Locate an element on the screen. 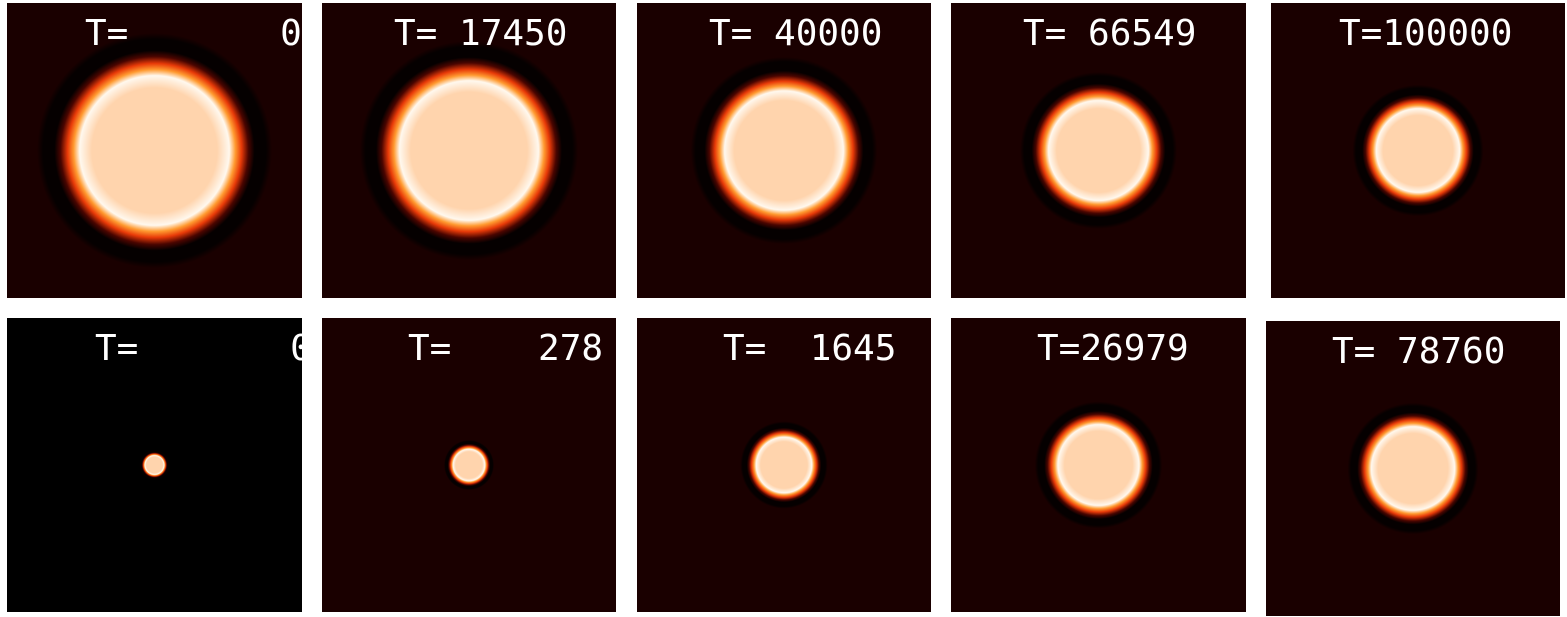 The height and width of the screenshot is (617, 1567). snapshot-panel-2: T= 17450 is located at coordinates (469, 150).